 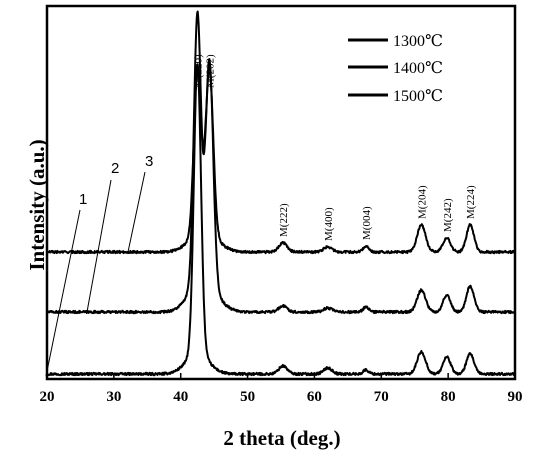 What do you see at coordinates (281, 389) in the screenshot?
I see `x-axis-ticks: 20 30 40 50 60 70 80 90` at bounding box center [281, 389].